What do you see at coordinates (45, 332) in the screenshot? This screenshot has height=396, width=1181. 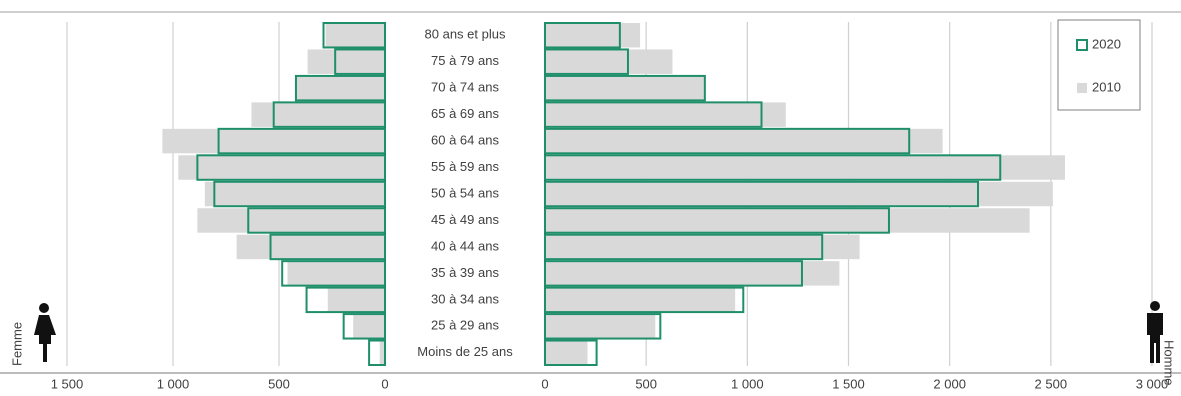 I see `female-icon` at bounding box center [45, 332].